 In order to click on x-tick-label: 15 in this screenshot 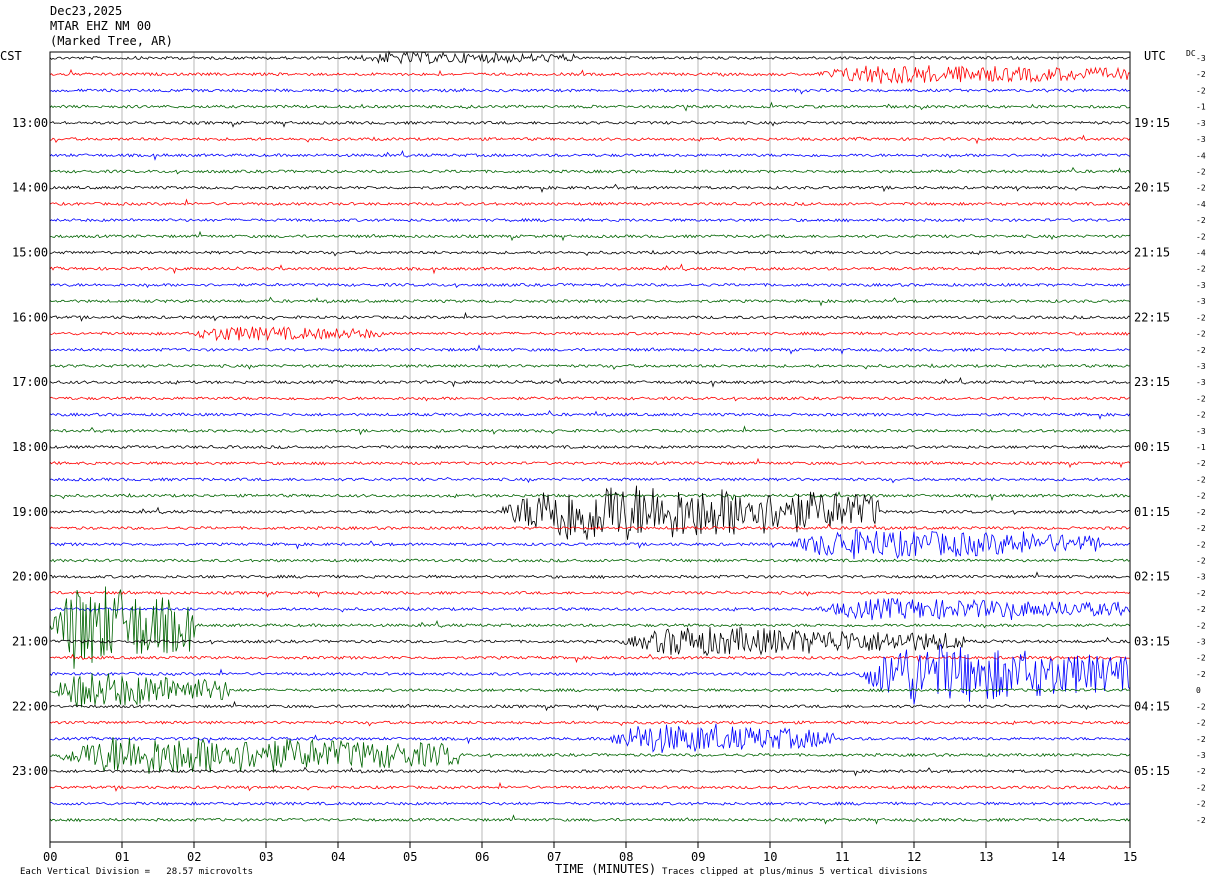, I will do `click(1130, 857)`.